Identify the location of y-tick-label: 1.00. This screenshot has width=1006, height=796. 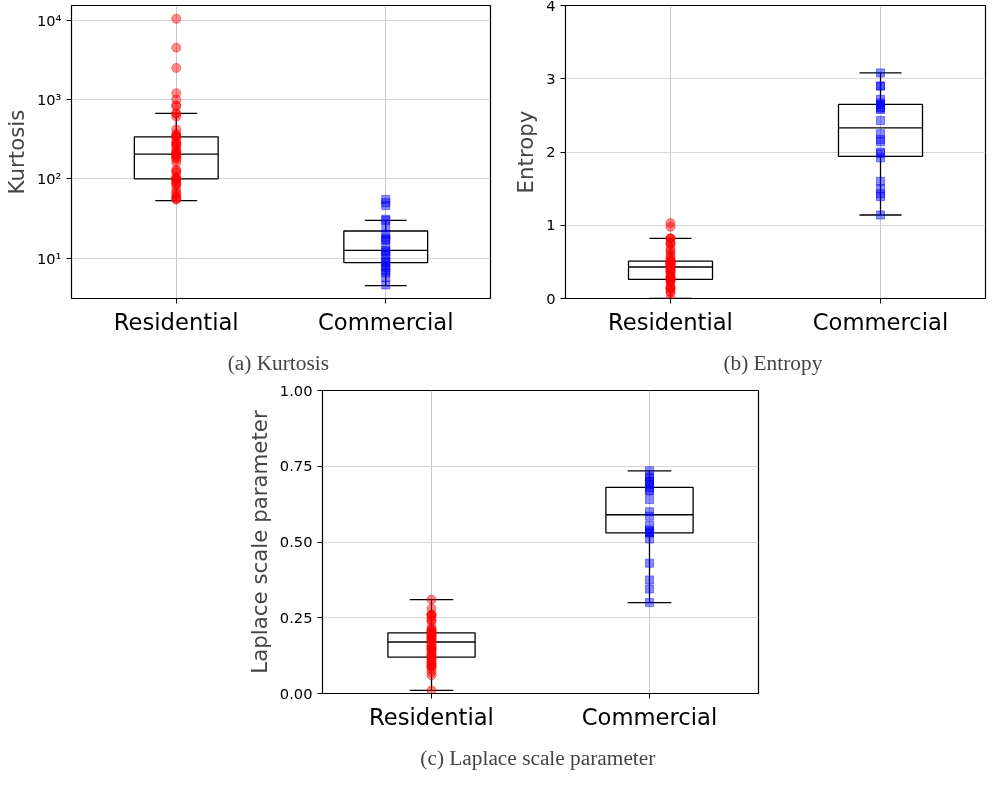
(296, 390).